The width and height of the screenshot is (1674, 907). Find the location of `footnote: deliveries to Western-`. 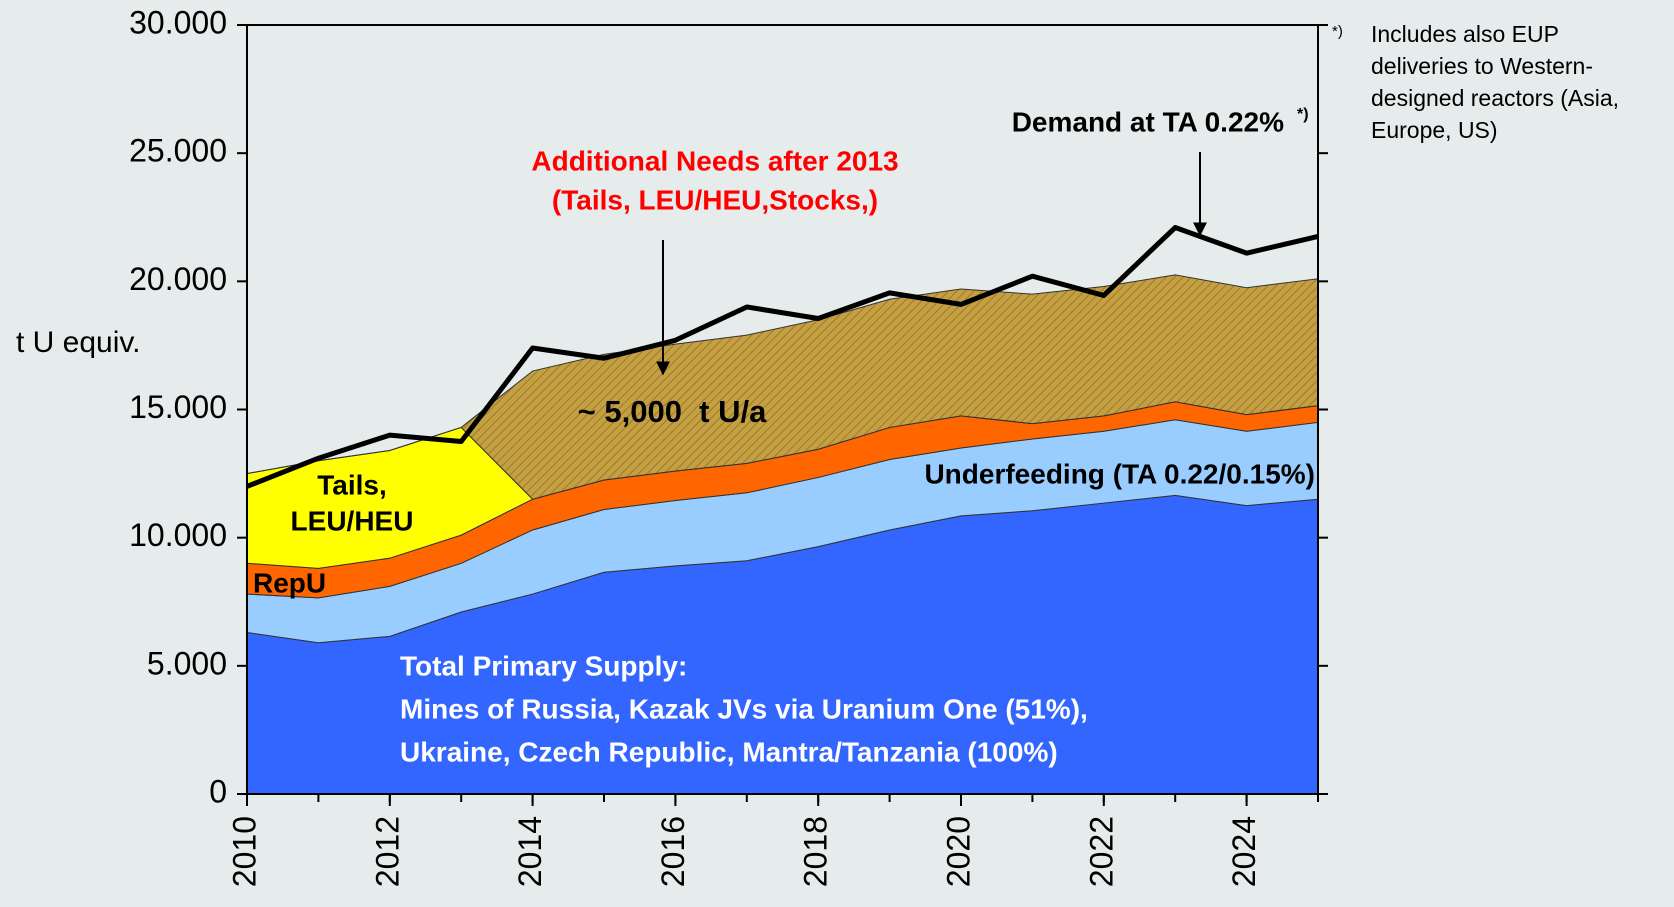

footnote: deliveries to Western- is located at coordinates (1482, 66).